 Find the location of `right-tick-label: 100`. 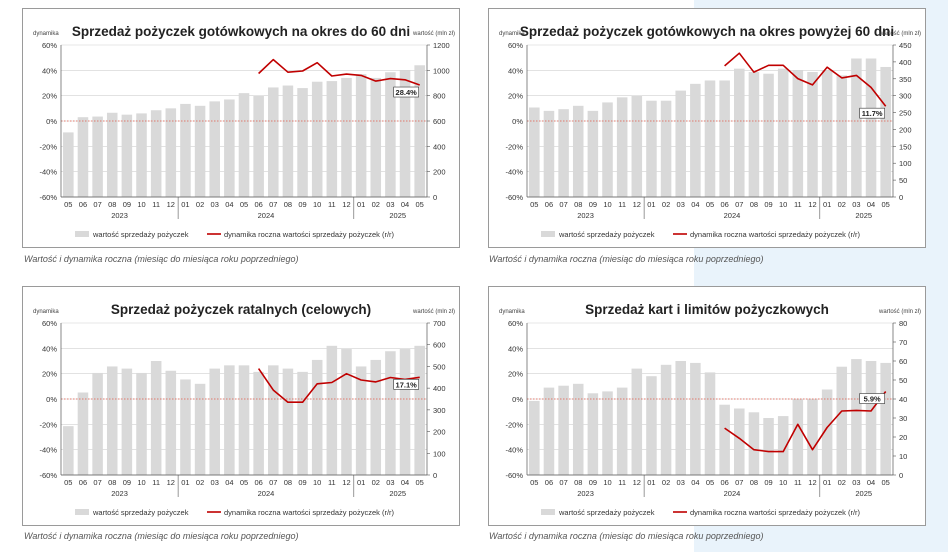

right-tick-label: 100 is located at coordinates (439, 453).